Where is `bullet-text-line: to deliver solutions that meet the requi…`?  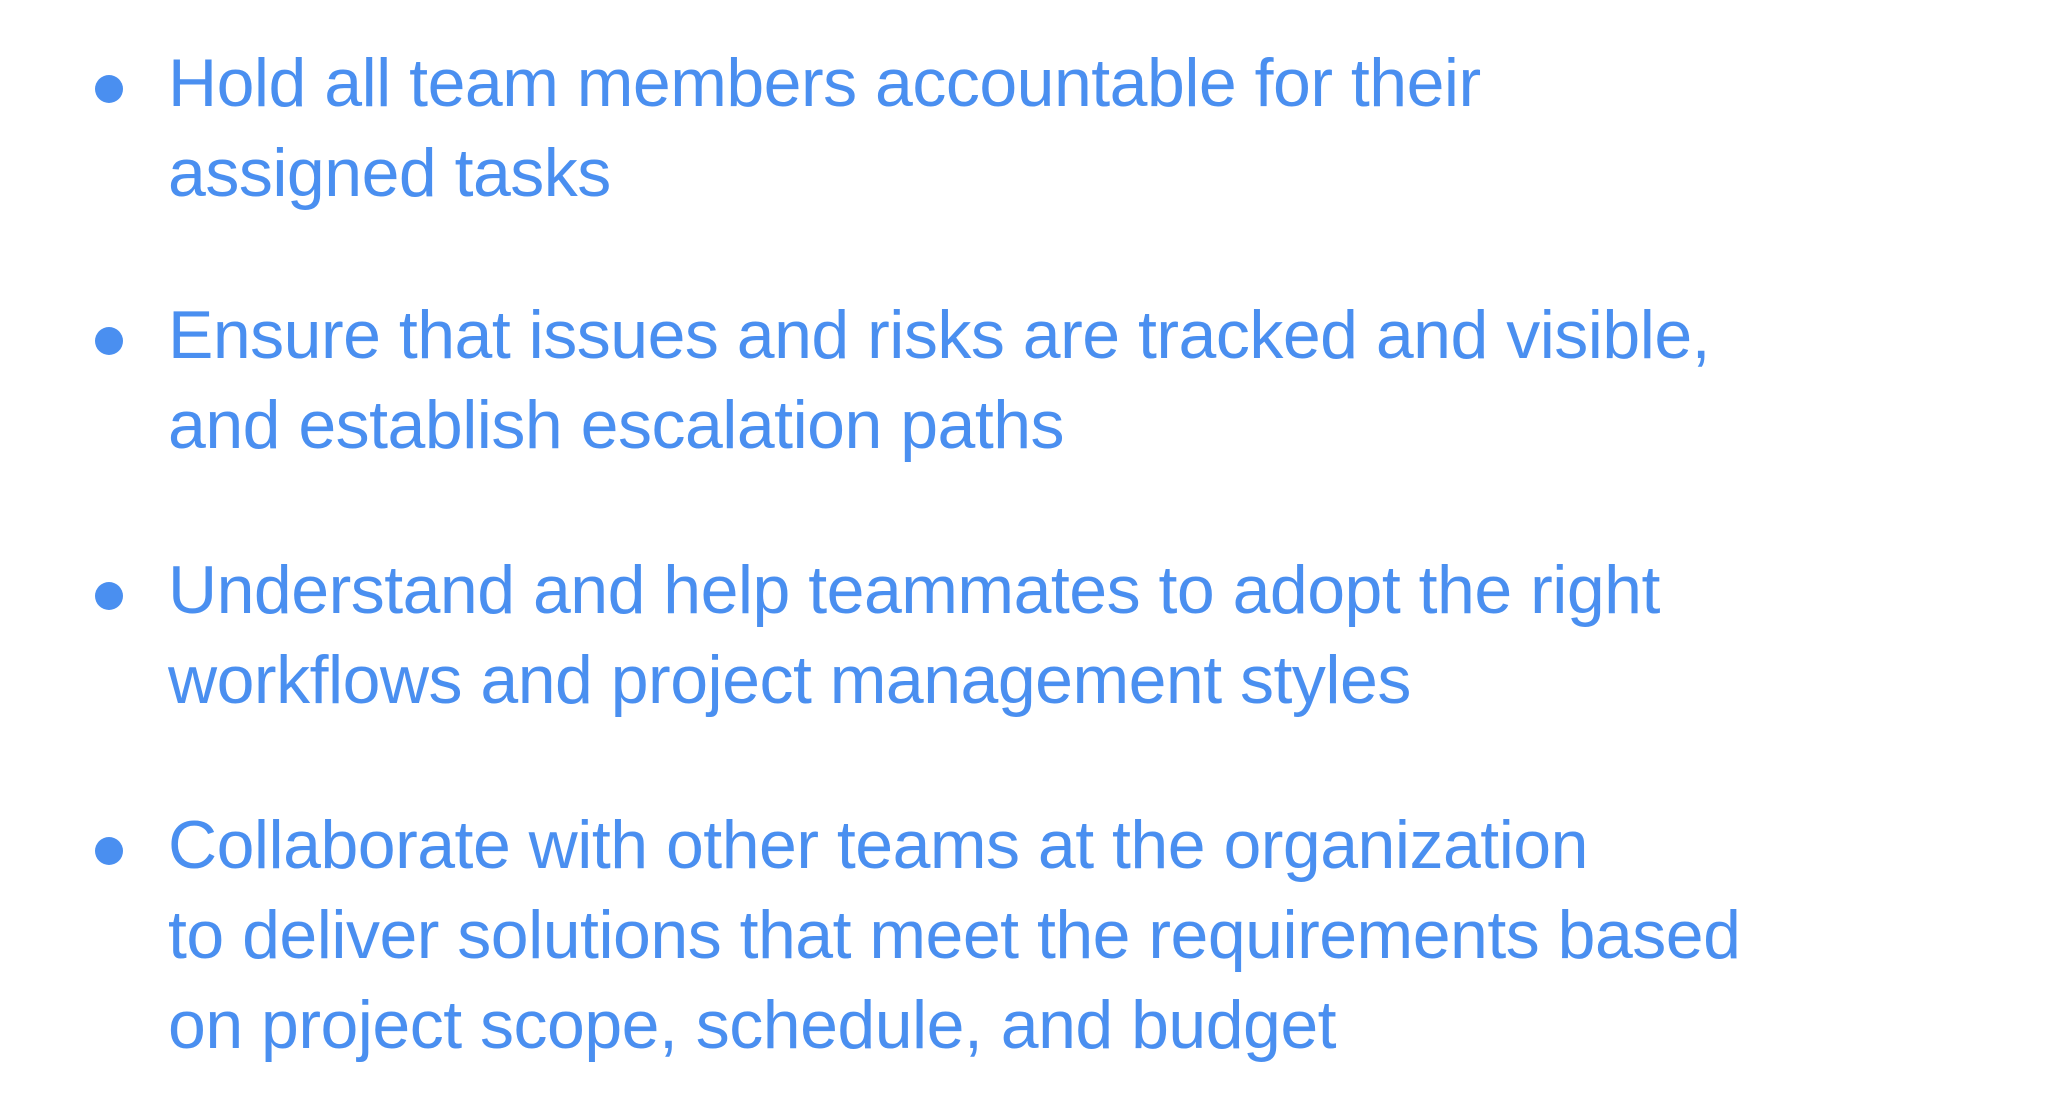
bullet-text-line: to deliver solutions that meet the requi… is located at coordinates (954, 935).